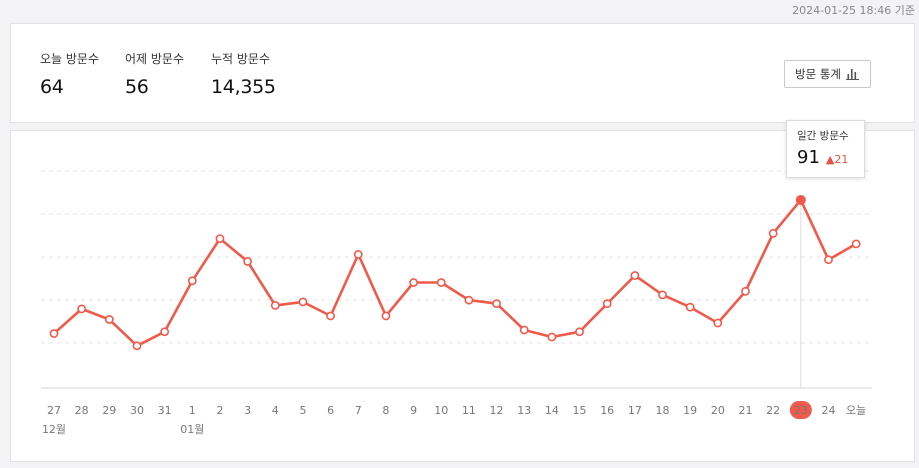  What do you see at coordinates (243, 74) in the screenshot?
I see `stat-total: 누적 방문수 14,355` at bounding box center [243, 74].